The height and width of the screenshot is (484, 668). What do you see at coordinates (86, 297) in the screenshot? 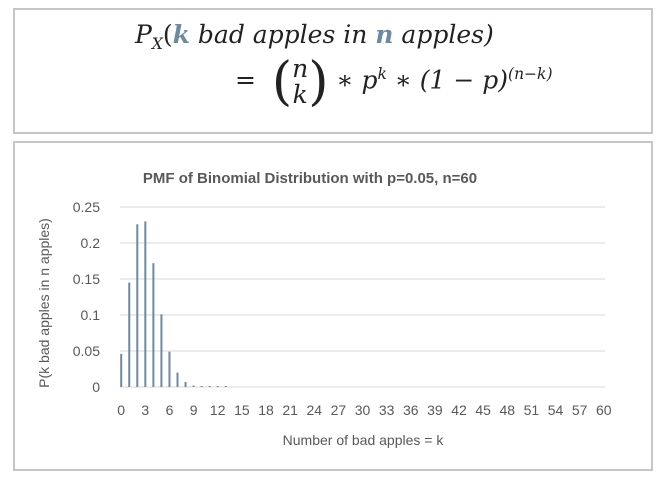
I see `y-tick-labels: 0 0.05 0.1 0.15 0.2 0.25` at bounding box center [86, 297].